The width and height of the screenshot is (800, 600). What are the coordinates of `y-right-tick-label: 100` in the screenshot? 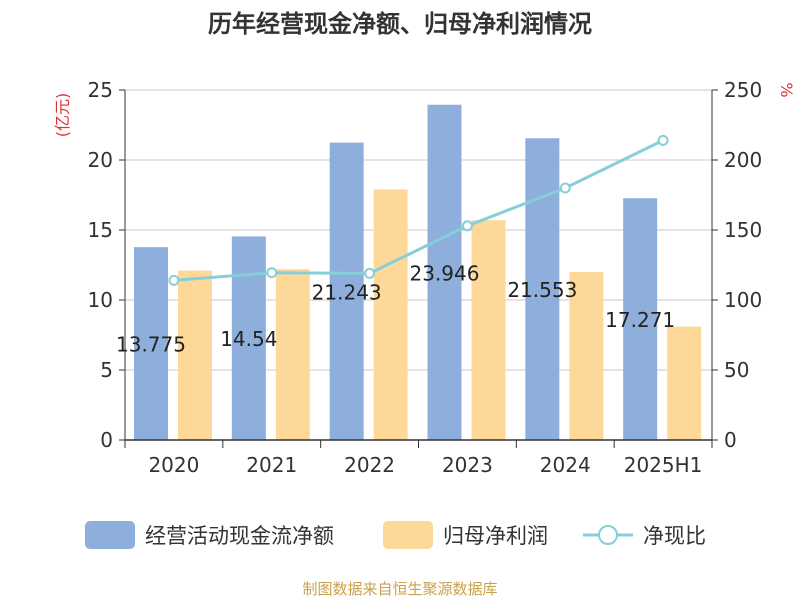 It's located at (743, 300).